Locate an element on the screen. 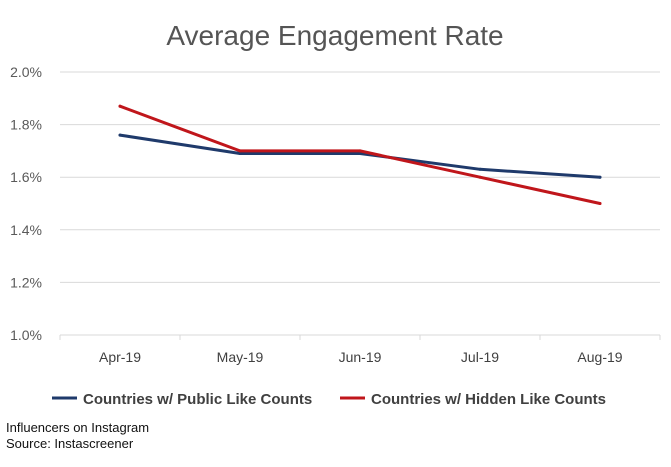 Image resolution: width=671 pixels, height=467 pixels. y-tick-label: 1.2% is located at coordinates (26, 282).